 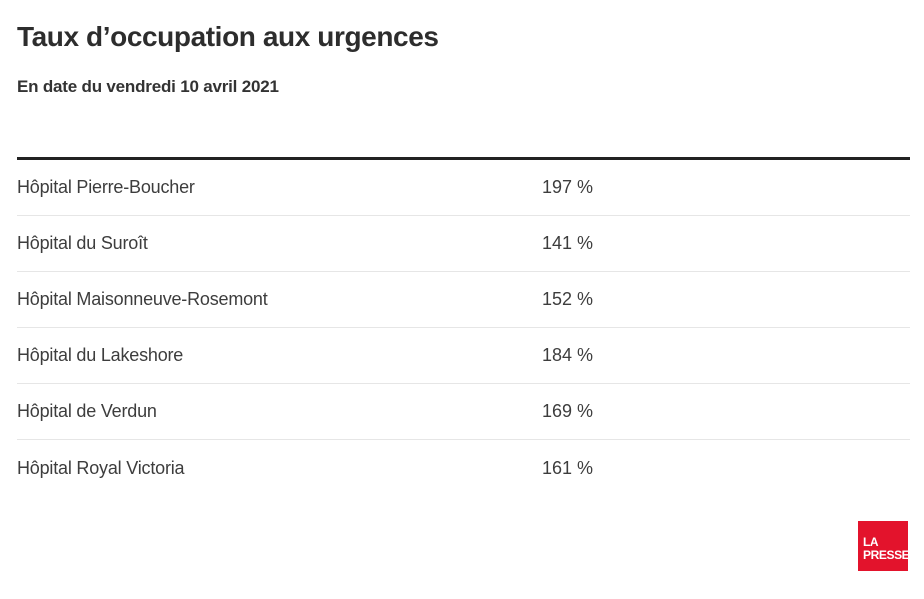 What do you see at coordinates (886, 555) in the screenshot?
I see `lapresse-logo-line2: PRESSE` at bounding box center [886, 555].